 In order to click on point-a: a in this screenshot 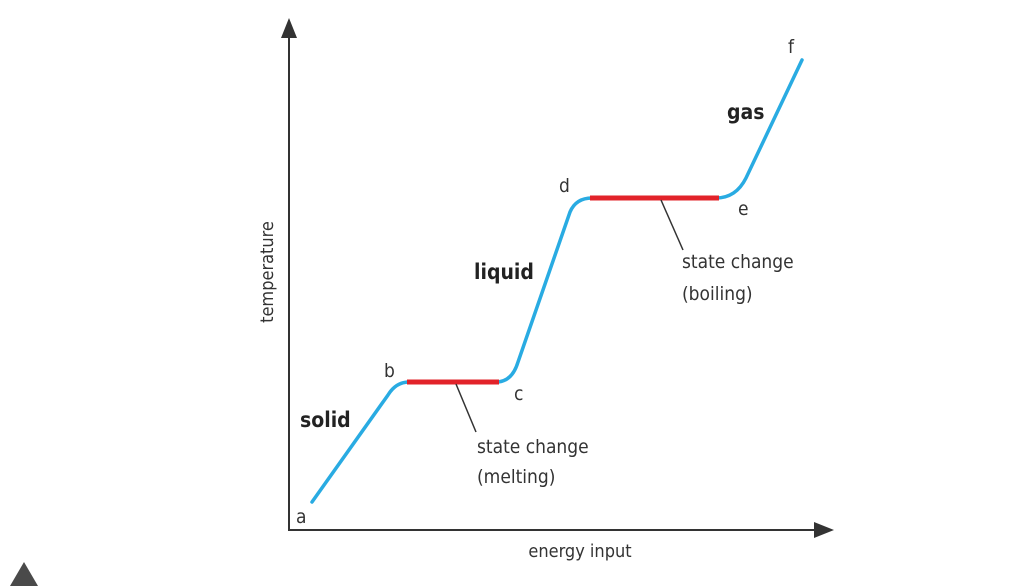, I will do `click(301, 517)`.